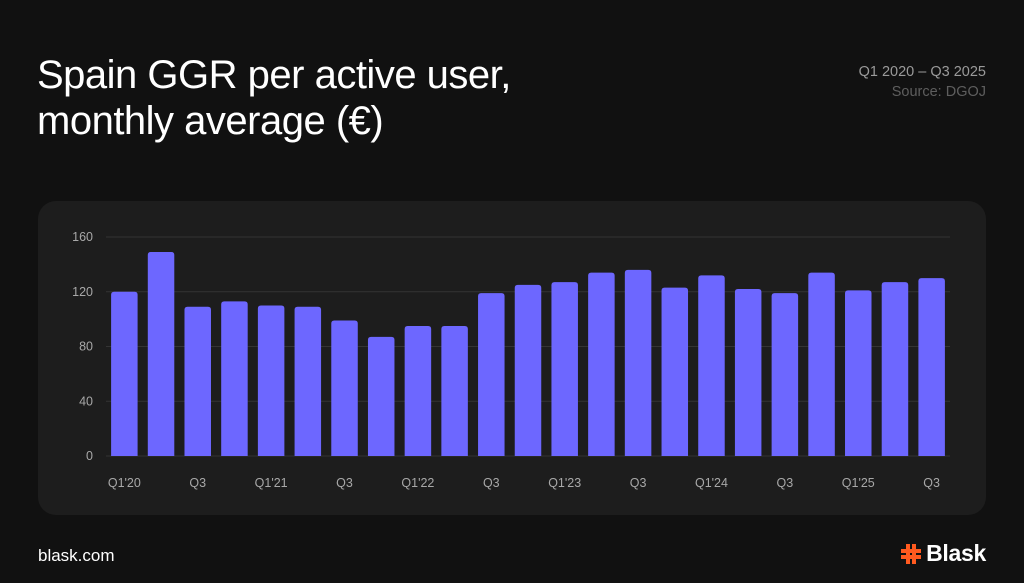 The width and height of the screenshot is (1024, 583). Describe the element at coordinates (956, 553) in the screenshot. I see `brand-name: Blask` at that location.